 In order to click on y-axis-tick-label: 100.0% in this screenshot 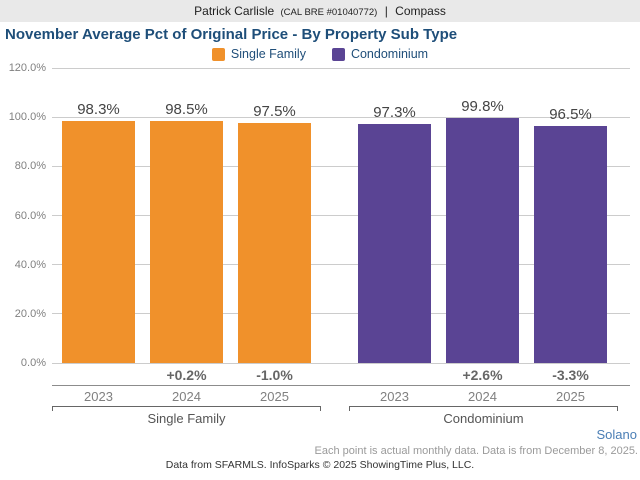, I will do `click(27, 117)`.